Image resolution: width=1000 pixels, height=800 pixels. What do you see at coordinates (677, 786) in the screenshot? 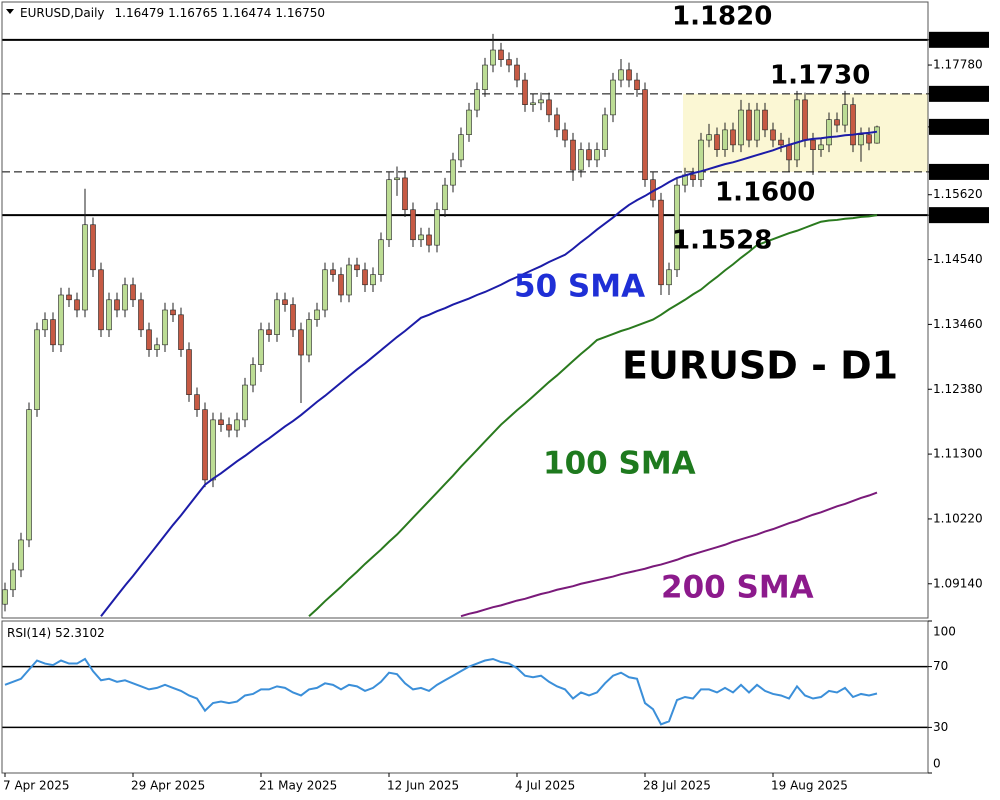
I see `x-tick-label: 28 Jul 2025` at bounding box center [677, 786].